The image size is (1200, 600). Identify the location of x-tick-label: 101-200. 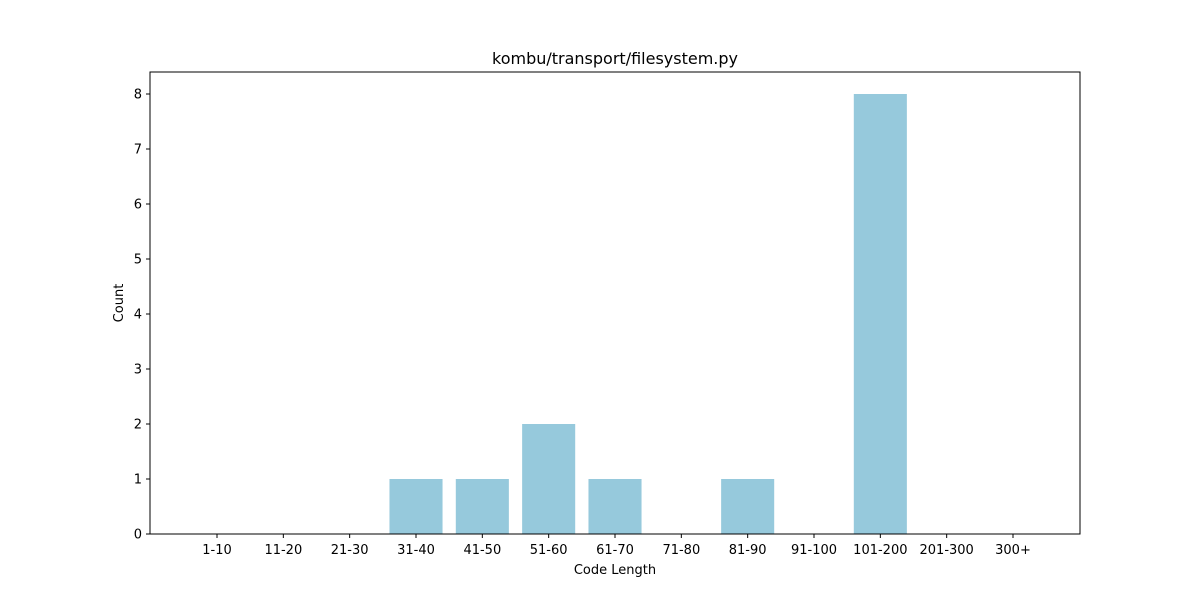
(880, 550).